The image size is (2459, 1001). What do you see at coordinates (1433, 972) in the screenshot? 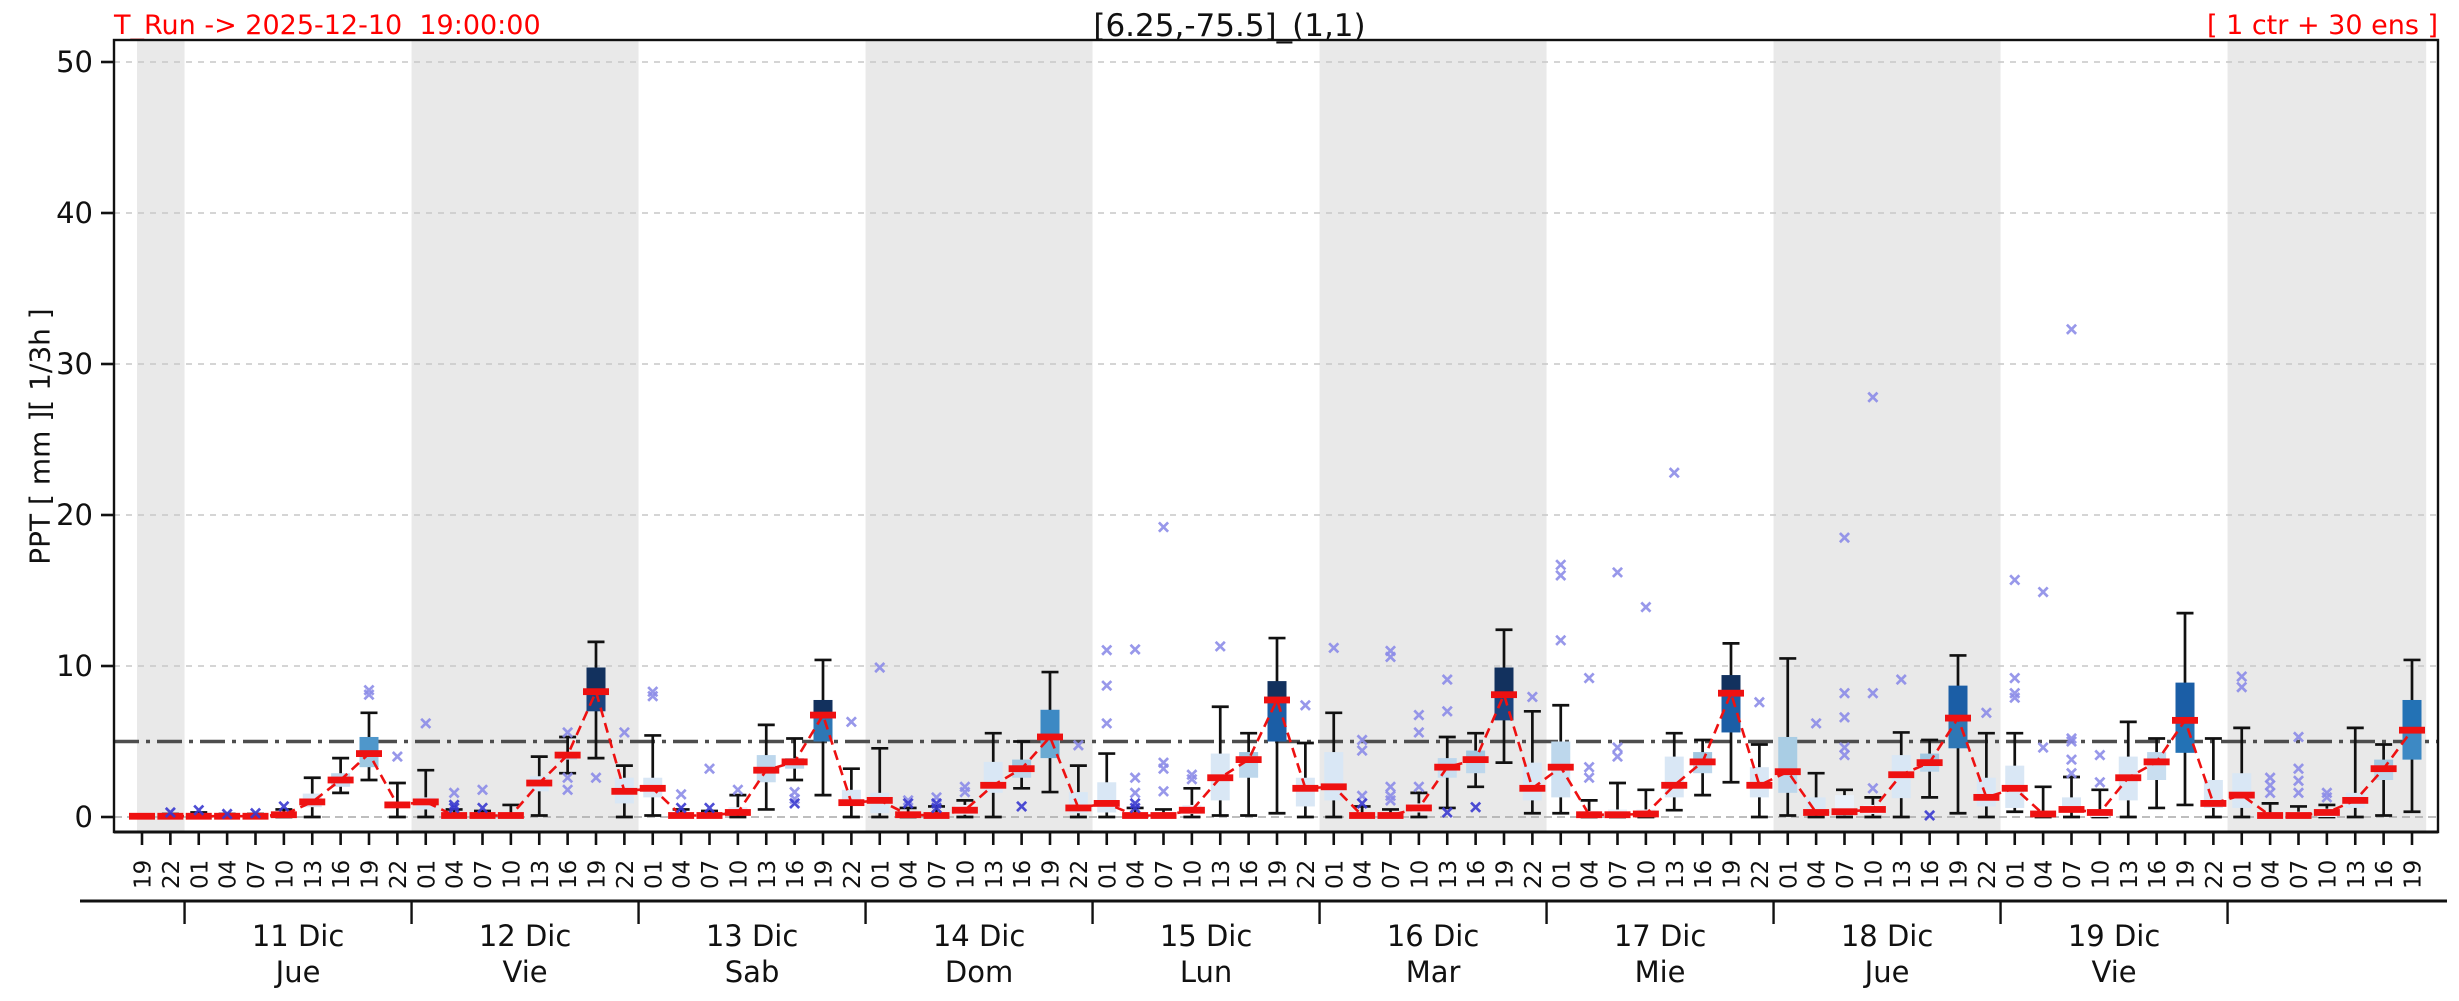
I see `day-sublabel: Mar` at bounding box center [1433, 972].